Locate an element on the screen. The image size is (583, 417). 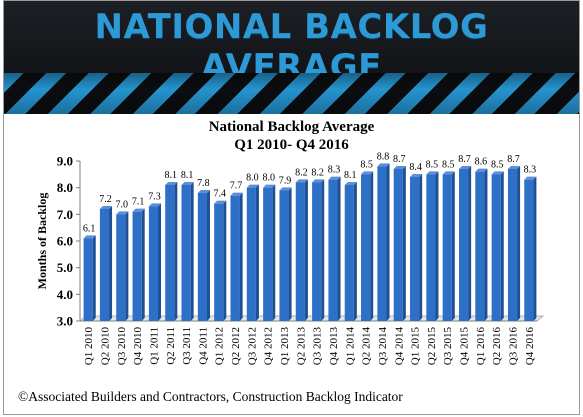
stripes-shading is located at coordinates (291, 93).